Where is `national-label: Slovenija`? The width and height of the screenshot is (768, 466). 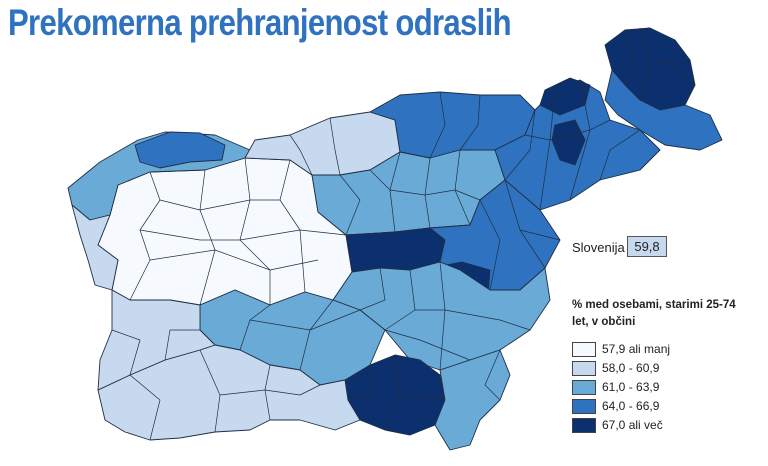
national-label: Slovenija is located at coordinates (598, 247).